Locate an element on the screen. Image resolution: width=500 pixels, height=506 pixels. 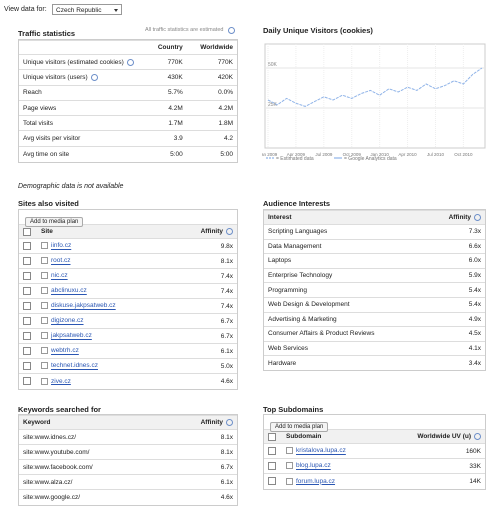
link: blog.lupa.cz is located at coordinates (313, 466).